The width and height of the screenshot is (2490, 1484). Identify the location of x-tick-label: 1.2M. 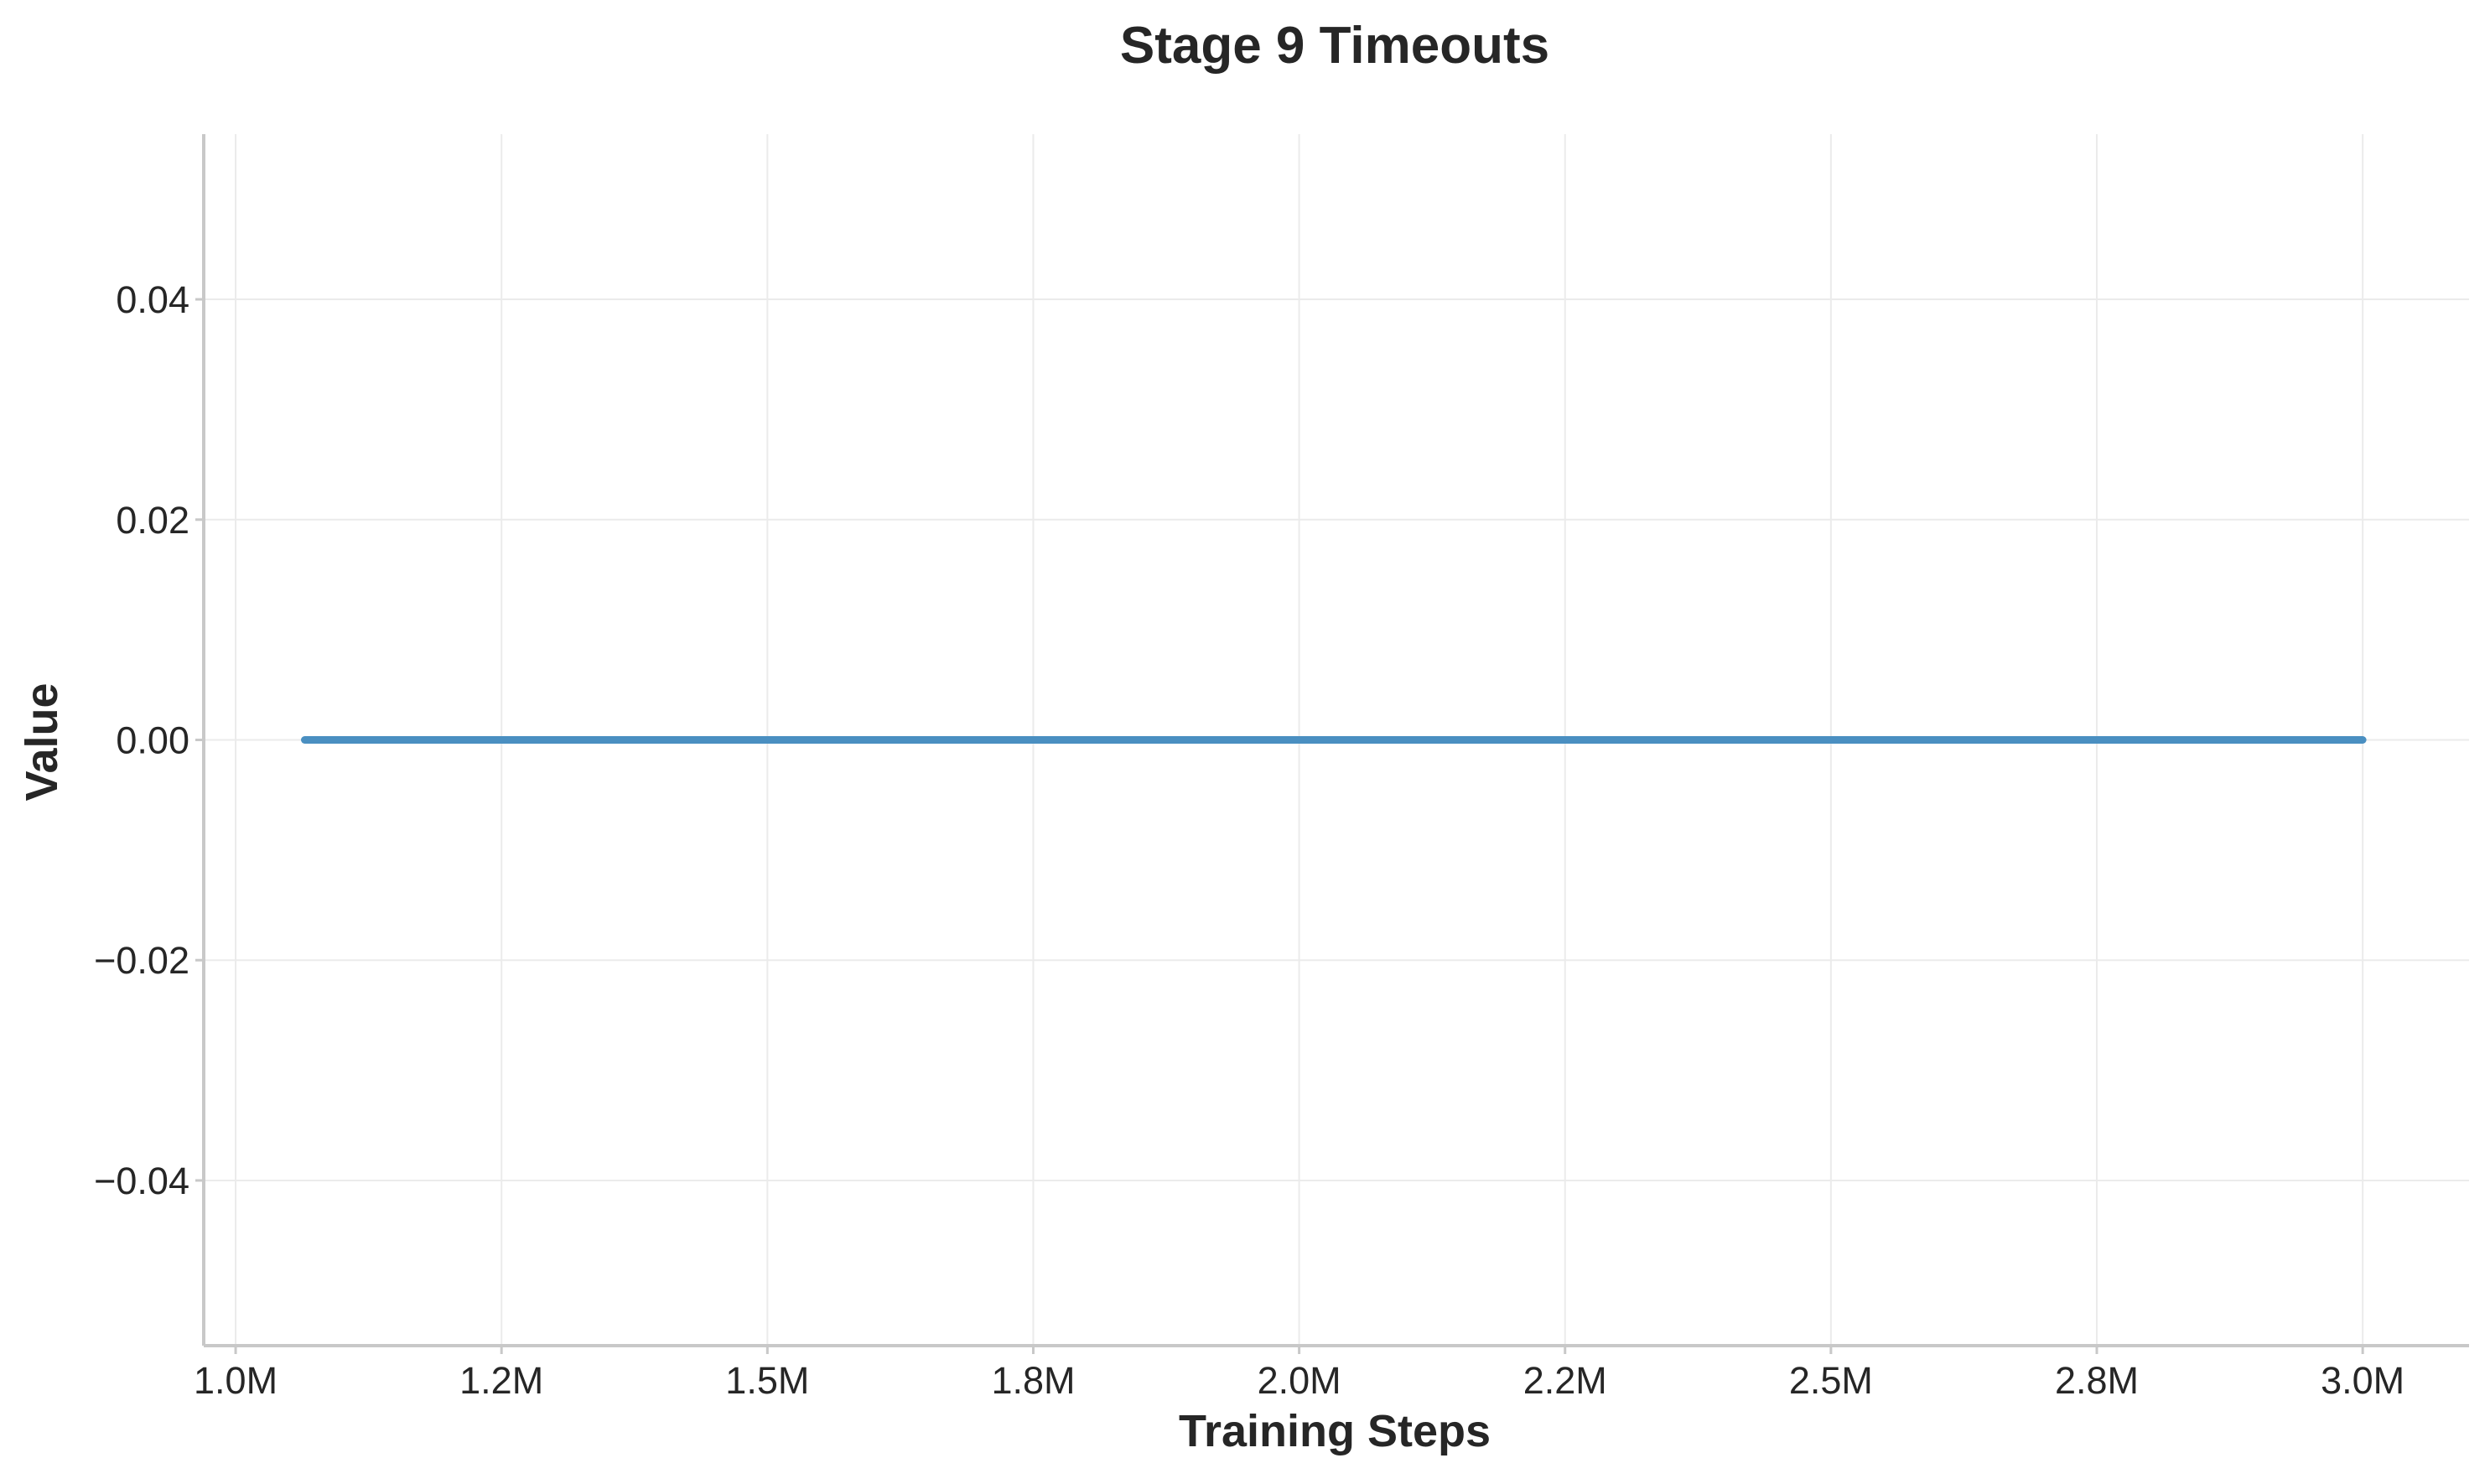
(501, 1380).